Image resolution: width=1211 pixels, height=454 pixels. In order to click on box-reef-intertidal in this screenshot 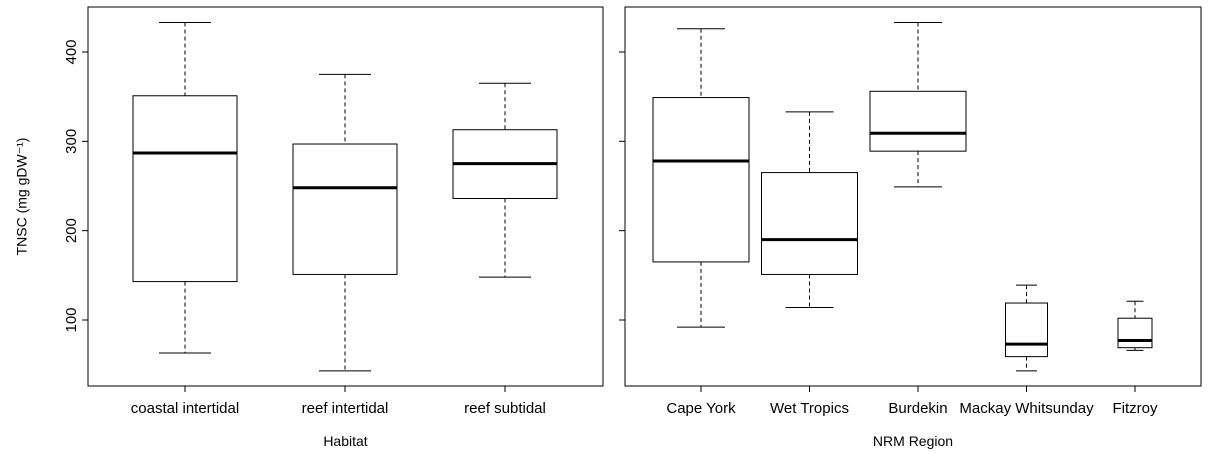, I will do `click(345, 222)`.